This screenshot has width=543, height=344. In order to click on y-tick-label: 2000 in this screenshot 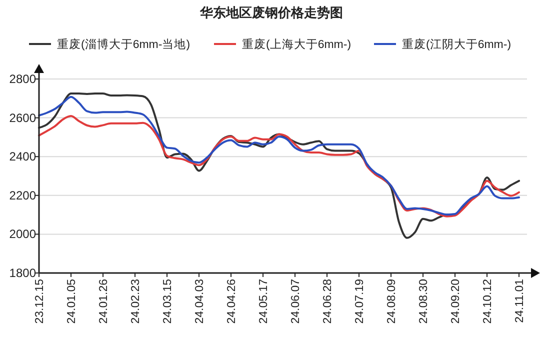, I will do `click(22, 234)`.